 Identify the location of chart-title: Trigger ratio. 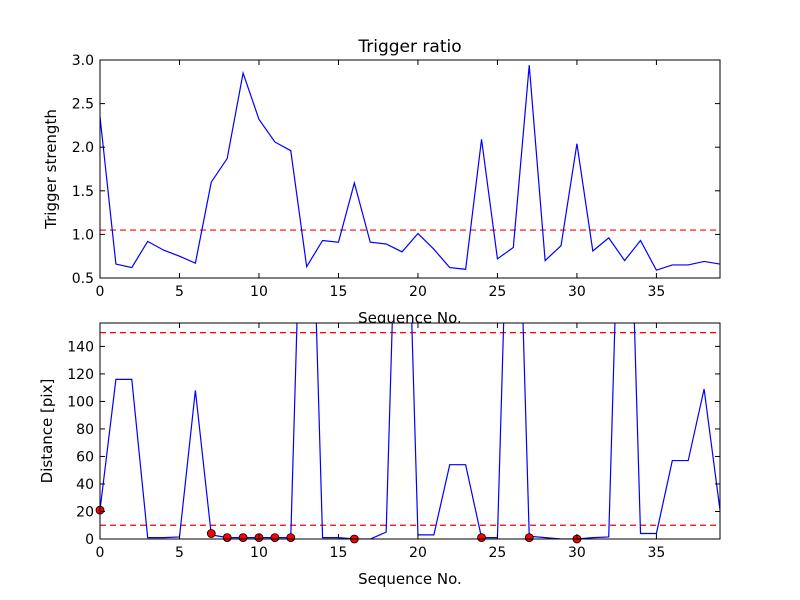
(409, 47).